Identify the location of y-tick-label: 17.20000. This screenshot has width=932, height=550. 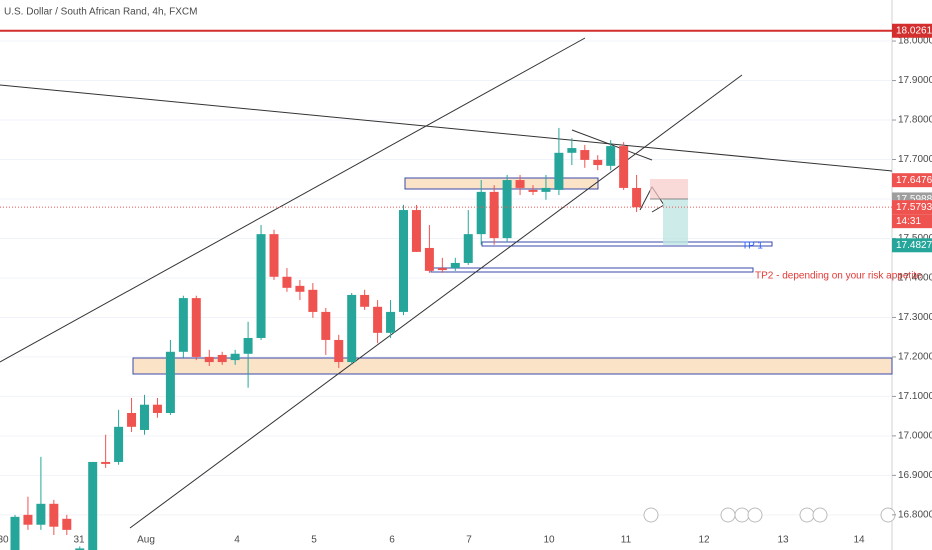
(915, 357).